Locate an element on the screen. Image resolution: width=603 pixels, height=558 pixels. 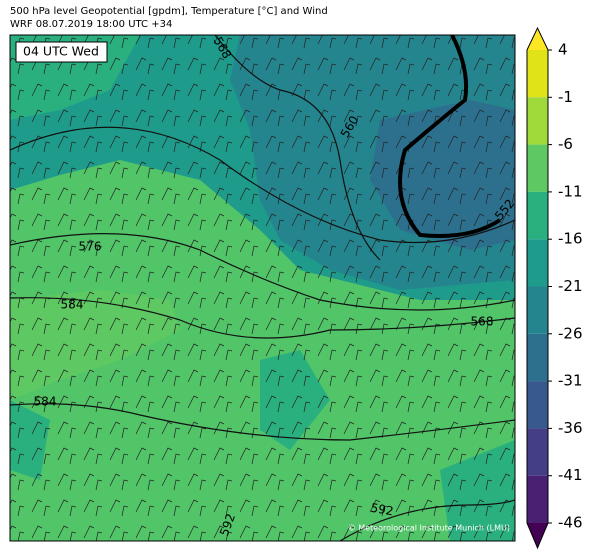
contour-label: 592 is located at coordinates (382, 510).